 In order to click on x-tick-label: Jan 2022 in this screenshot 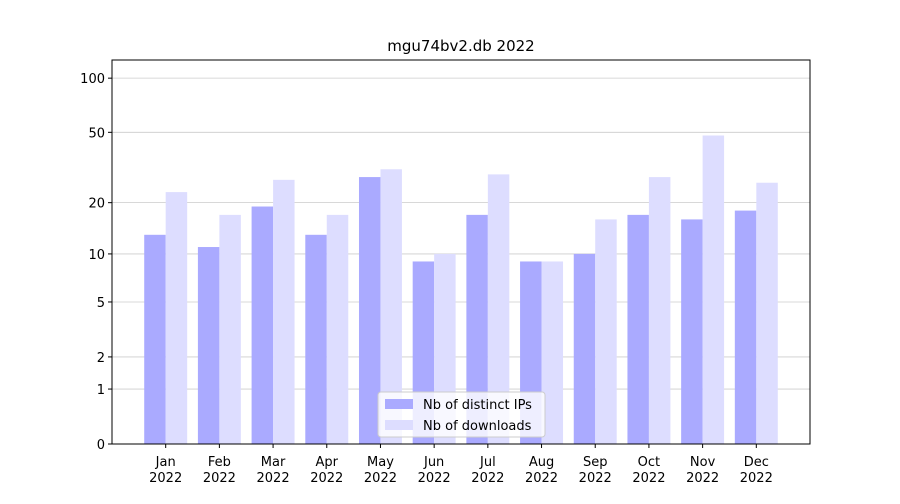, I will do `click(165, 470)`.